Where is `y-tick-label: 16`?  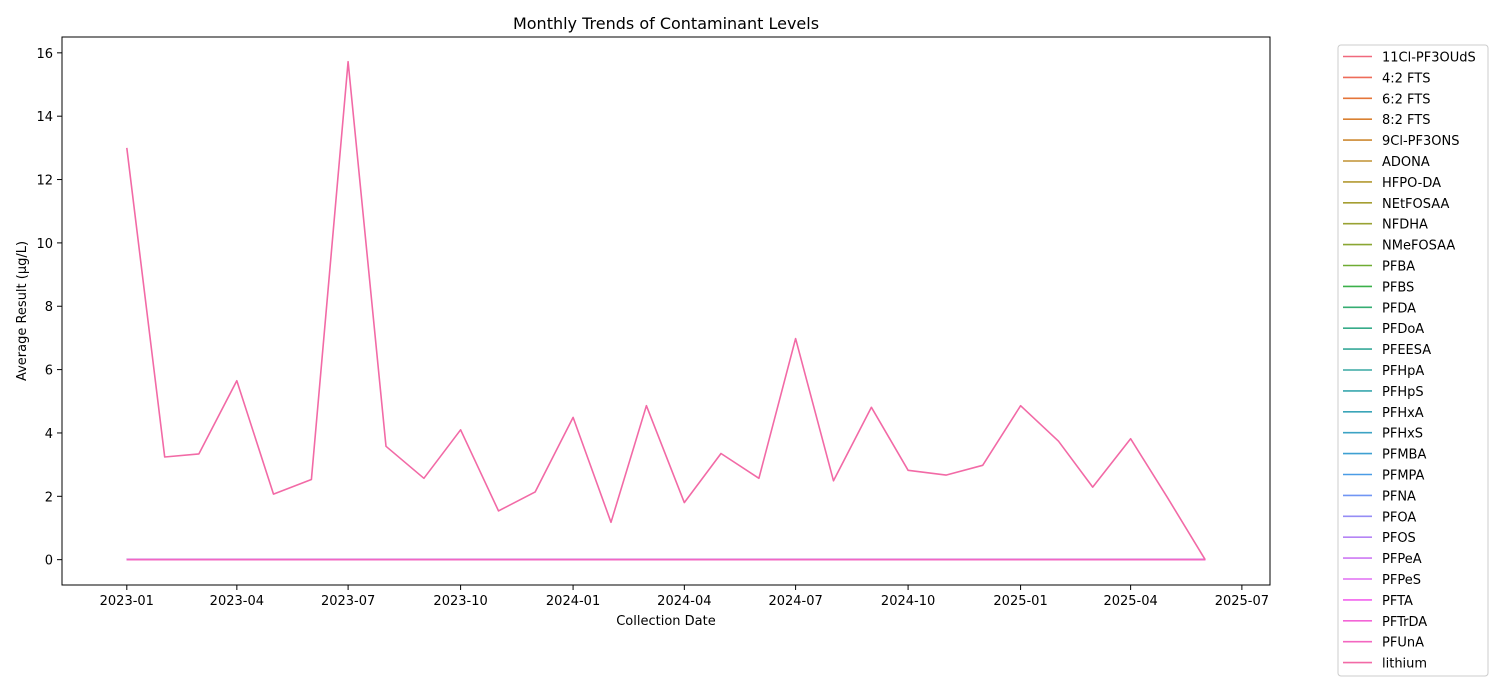
y-tick-label: 16 is located at coordinates (44, 54).